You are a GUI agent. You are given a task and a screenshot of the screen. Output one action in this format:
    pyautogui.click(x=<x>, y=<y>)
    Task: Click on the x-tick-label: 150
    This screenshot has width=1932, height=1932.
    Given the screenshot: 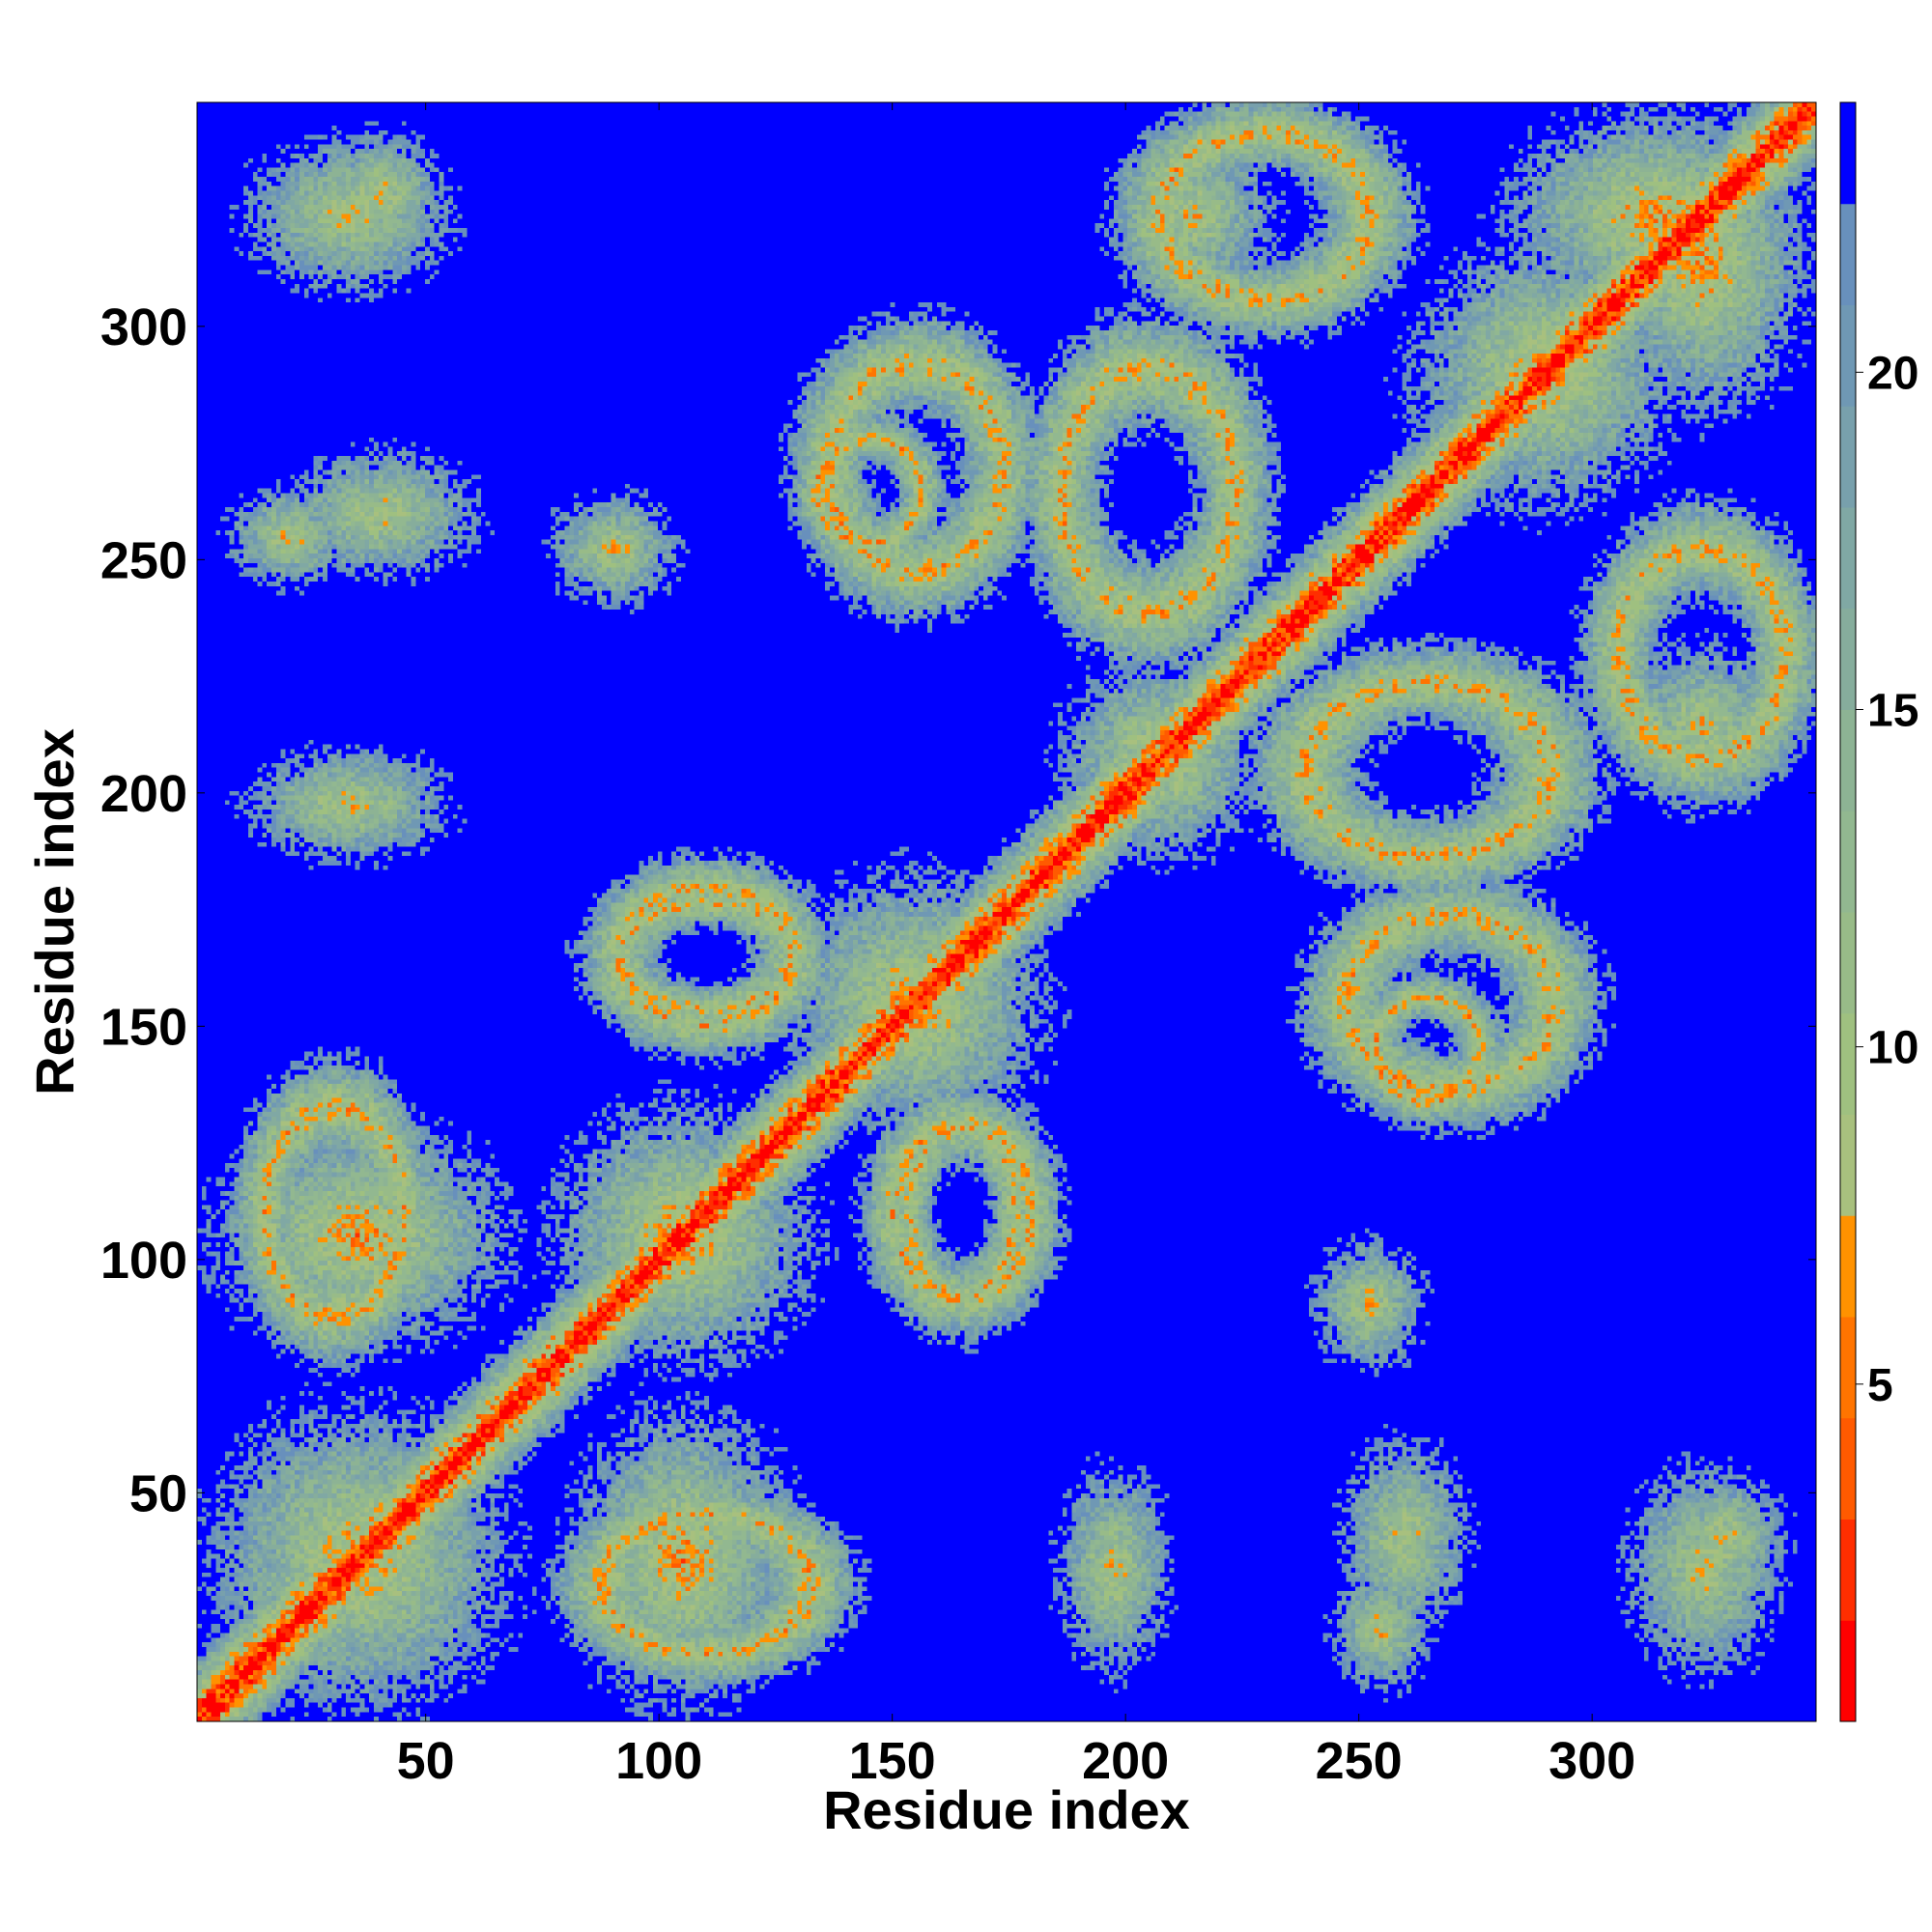 What is the action you would take?
    pyautogui.click(x=892, y=1761)
    